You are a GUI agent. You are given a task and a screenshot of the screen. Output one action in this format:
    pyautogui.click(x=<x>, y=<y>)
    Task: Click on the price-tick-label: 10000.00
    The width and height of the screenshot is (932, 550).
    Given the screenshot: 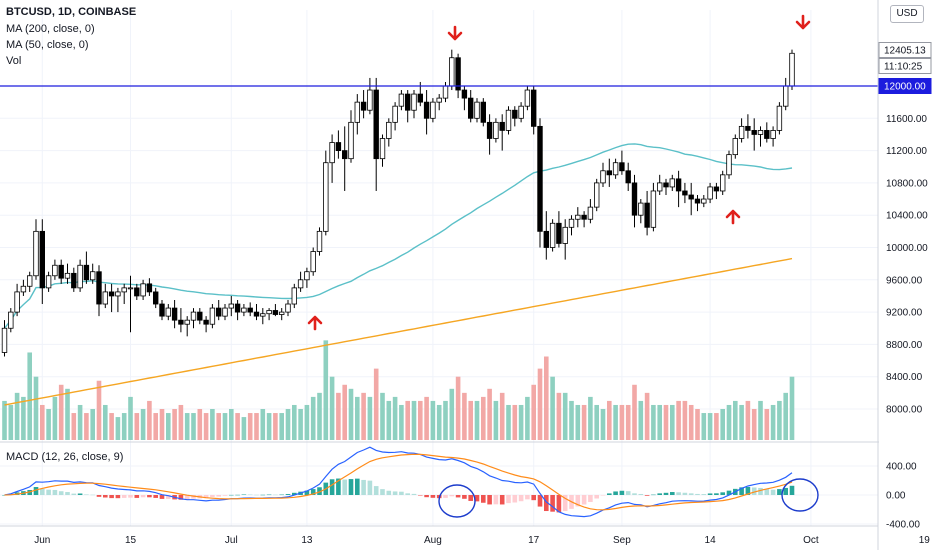 What is the action you would take?
    pyautogui.click(x=907, y=248)
    